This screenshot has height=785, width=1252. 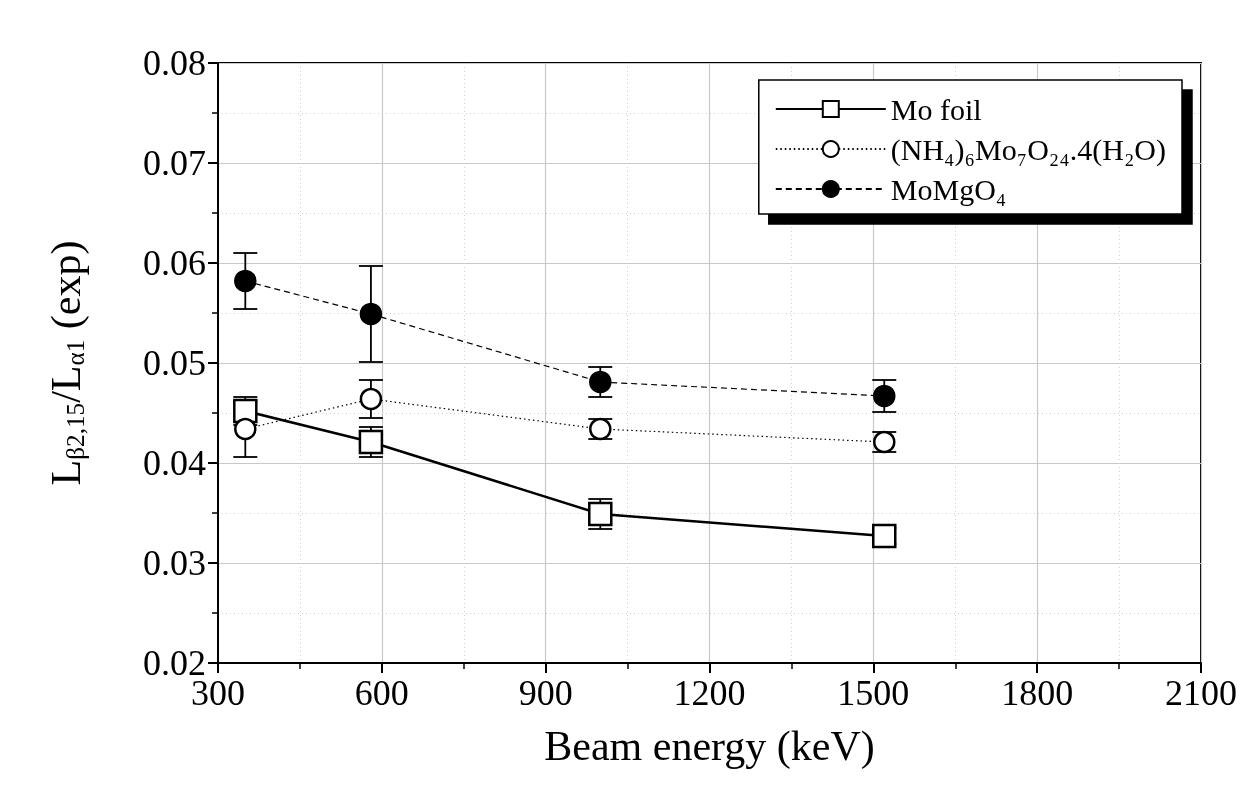 What do you see at coordinates (174, 463) in the screenshot?
I see `y-tick-label: 0.04` at bounding box center [174, 463].